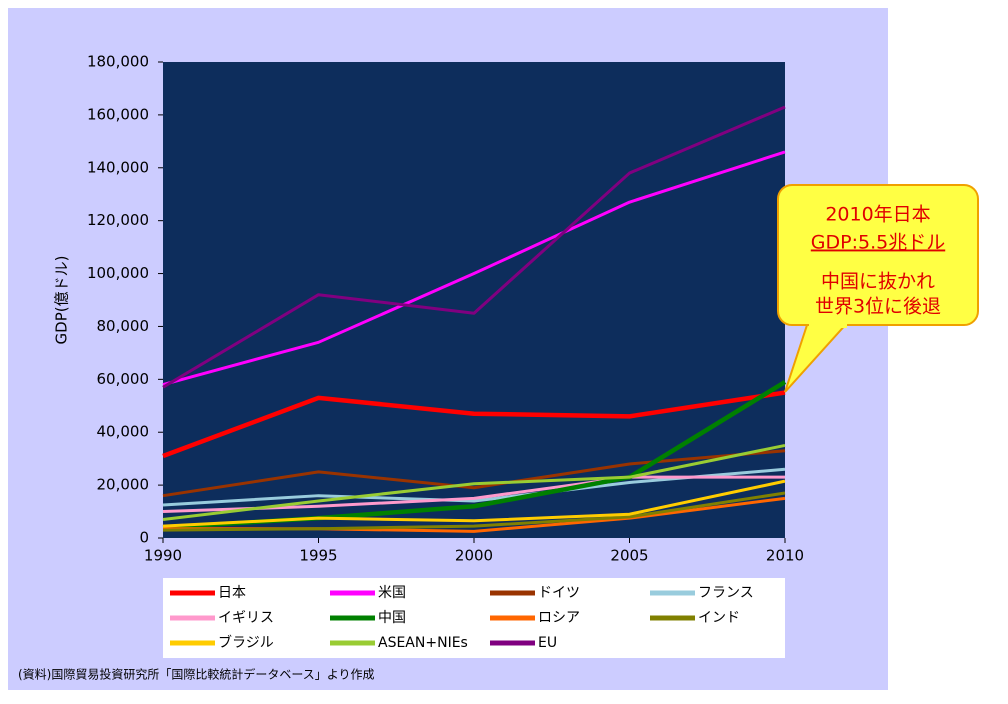 The height and width of the screenshot is (704, 1008). Describe the element at coordinates (726, 593) in the screenshot. I see `legend-label: フランス` at that location.